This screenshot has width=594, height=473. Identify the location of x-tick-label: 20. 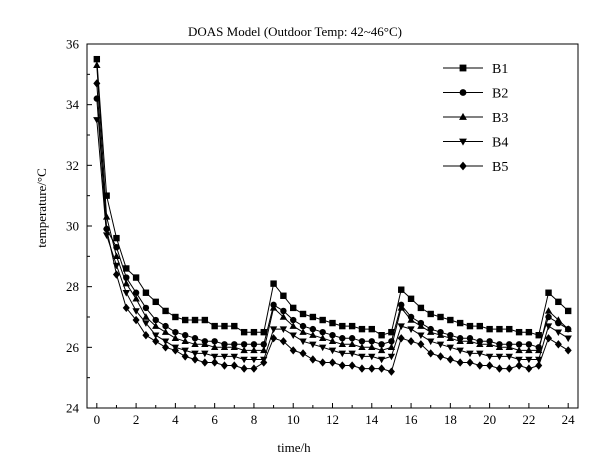
(489, 419).